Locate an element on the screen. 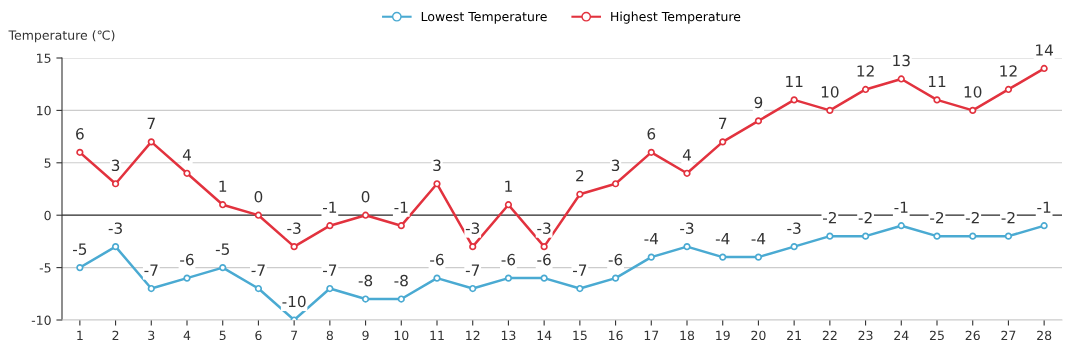  y-tick-label: -10 is located at coordinates (41, 320).